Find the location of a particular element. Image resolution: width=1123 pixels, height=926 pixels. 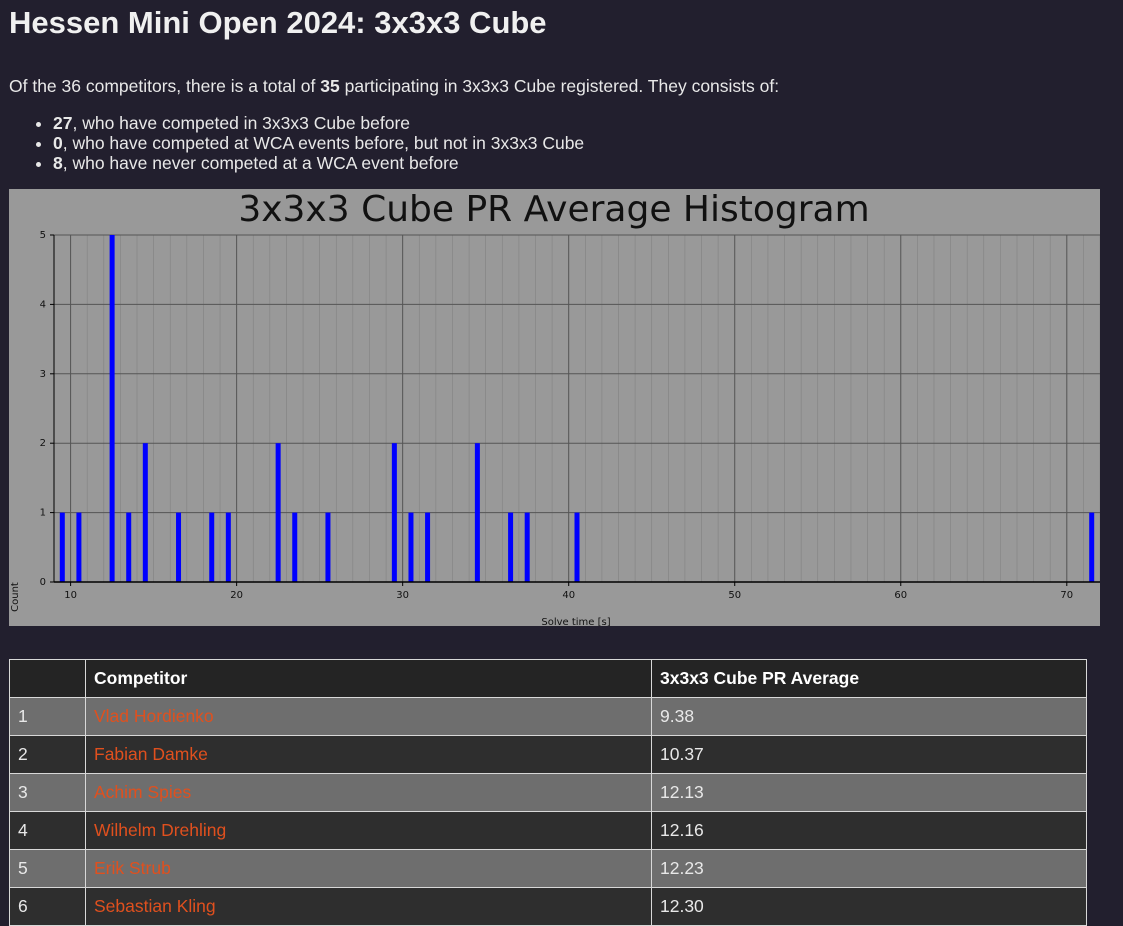

page-title: Hessen Mini Open 2024: 3x3x3 Cube is located at coordinates (278, 22).